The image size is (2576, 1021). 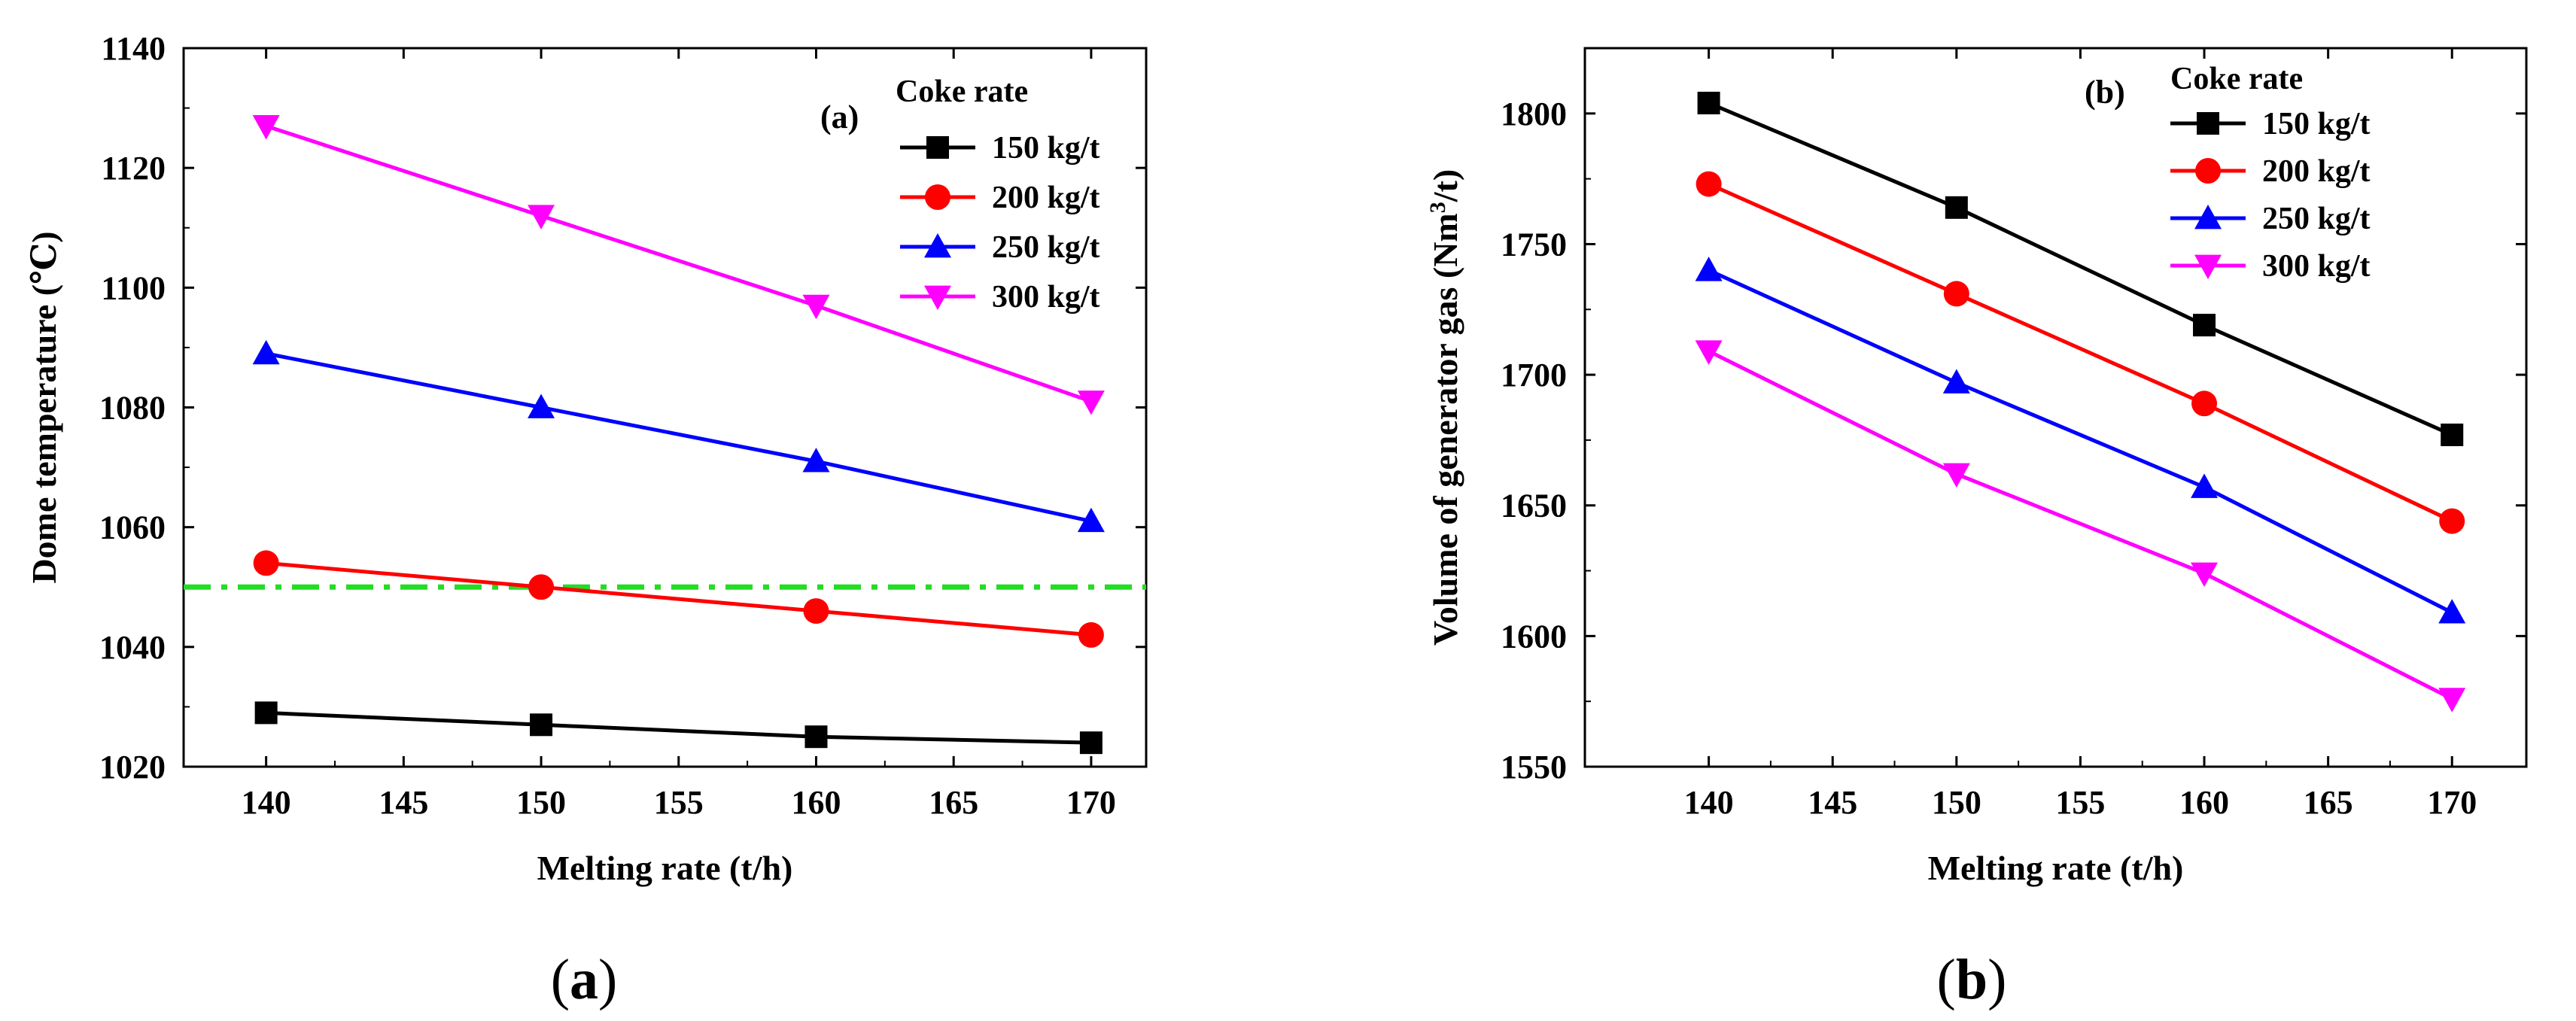 I want to click on y-tick-label: 1650, so click(x=1534, y=506).